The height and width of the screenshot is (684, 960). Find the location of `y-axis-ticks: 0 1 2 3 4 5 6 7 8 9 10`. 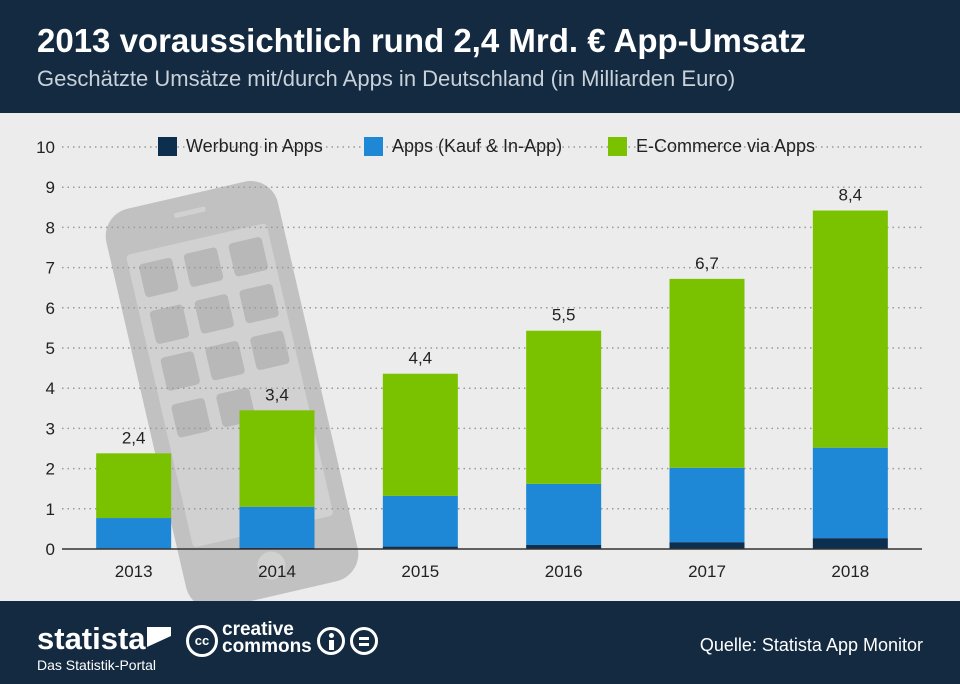

y-axis-ticks: 0 1 2 3 4 5 6 7 8 9 10 is located at coordinates (45, 348).